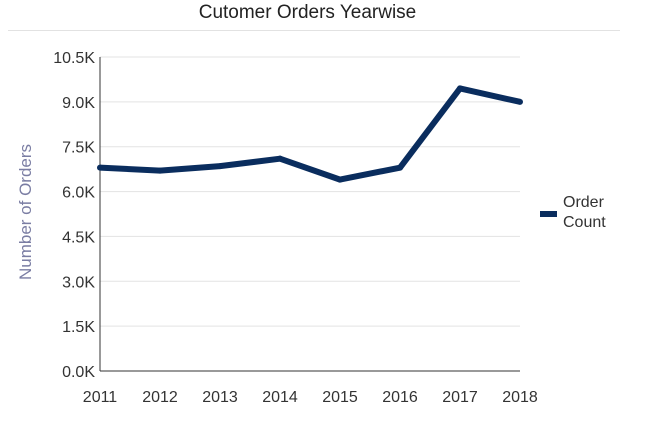  I want to click on legend-label: Count, so click(584, 222).